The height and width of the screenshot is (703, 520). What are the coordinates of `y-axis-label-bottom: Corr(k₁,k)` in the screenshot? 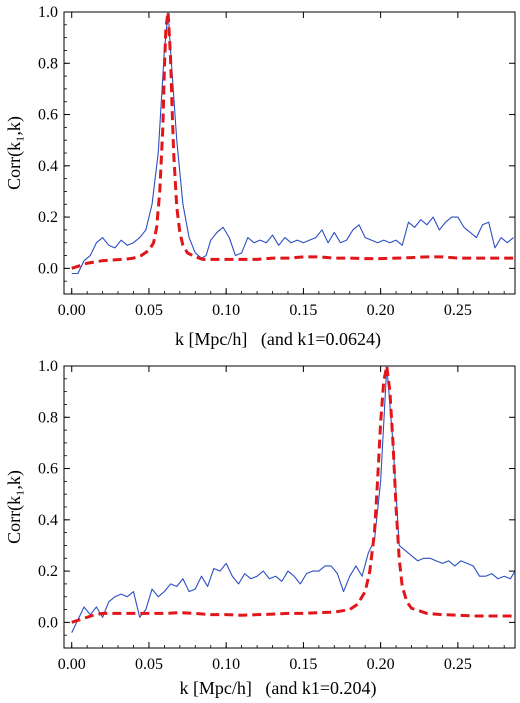 It's located at (14, 507).